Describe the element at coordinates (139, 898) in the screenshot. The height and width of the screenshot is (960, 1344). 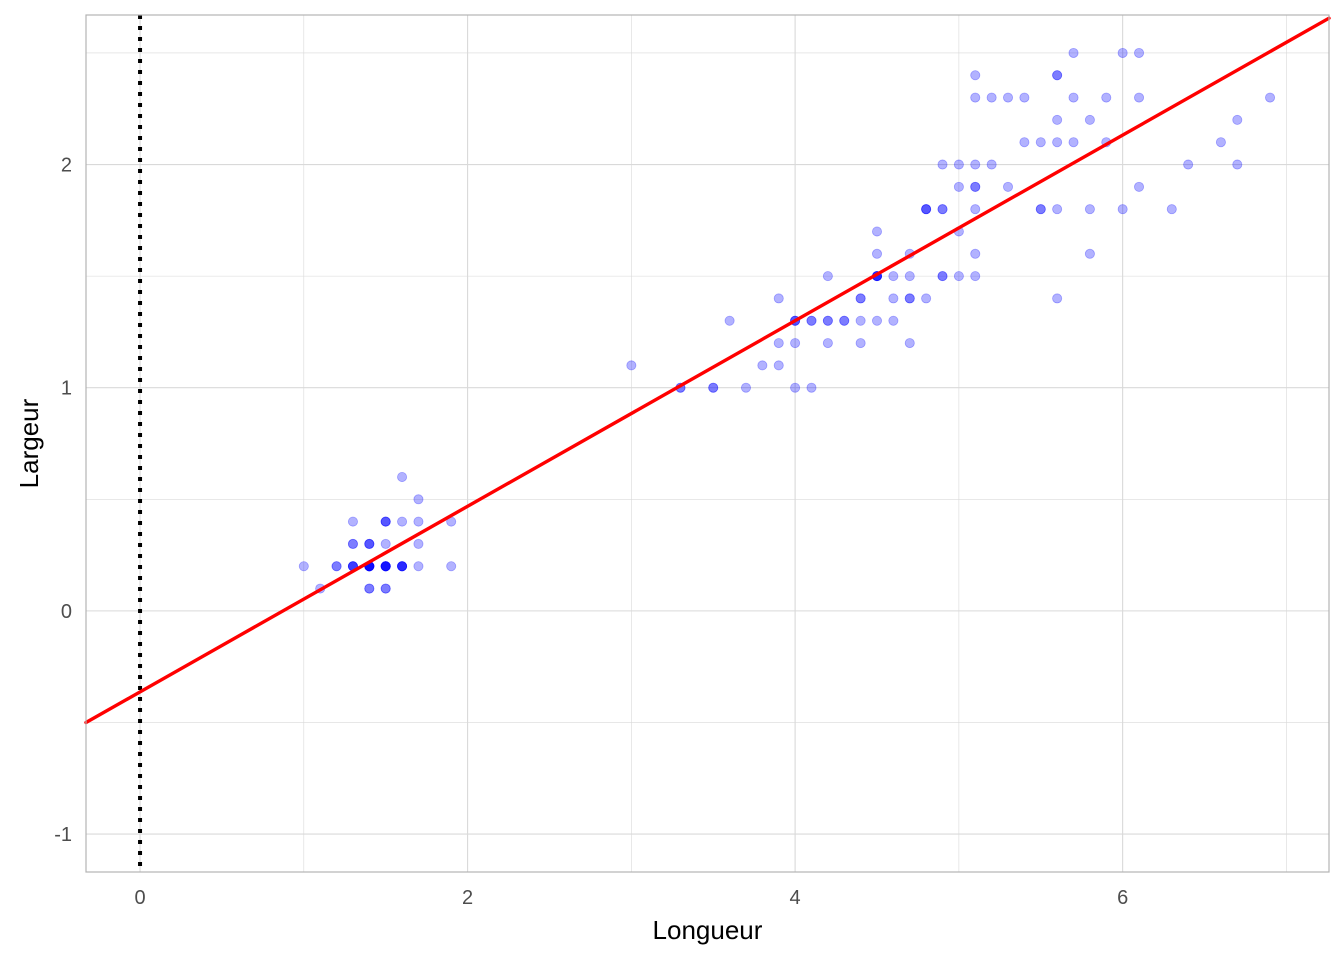
I see `x-tick-label: 0` at that location.